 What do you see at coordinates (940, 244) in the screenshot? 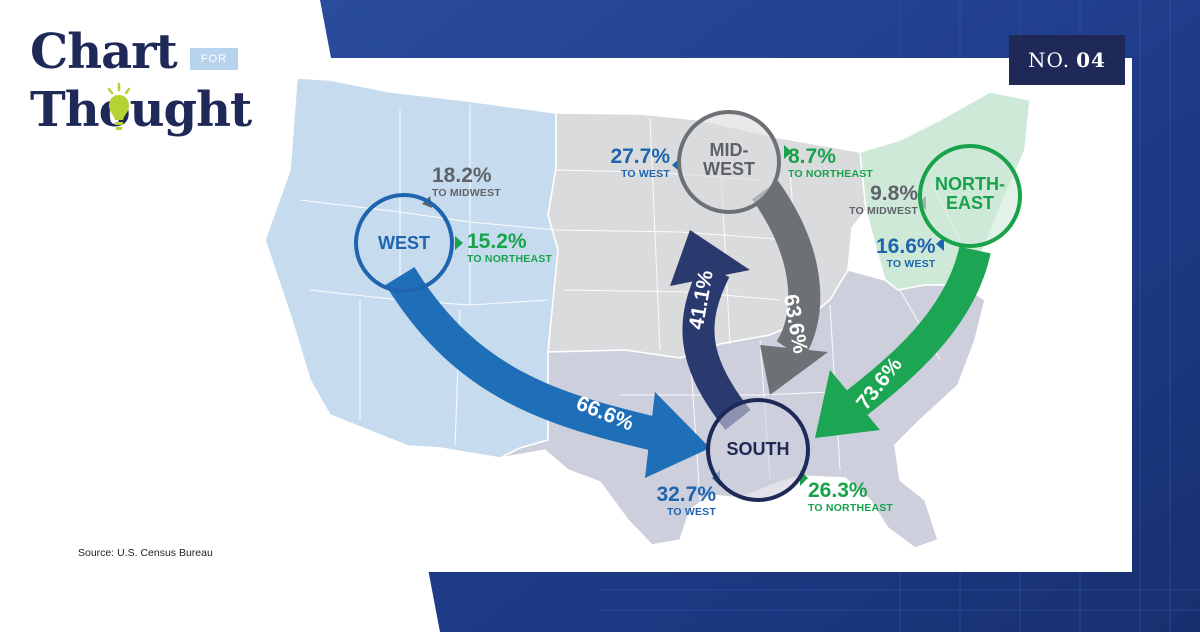
I see `pointer-northeast-west` at bounding box center [940, 244].